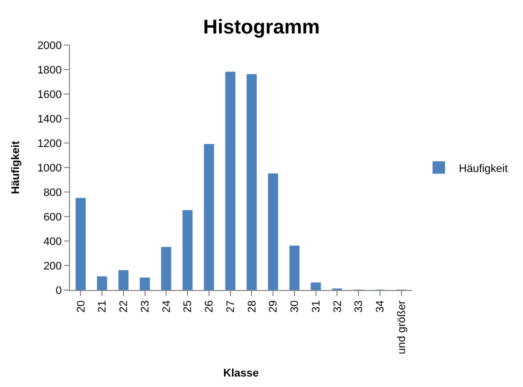 This screenshot has height=387, width=523. What do you see at coordinates (102, 306) in the screenshot?
I see `x-tick-label: 21` at bounding box center [102, 306].